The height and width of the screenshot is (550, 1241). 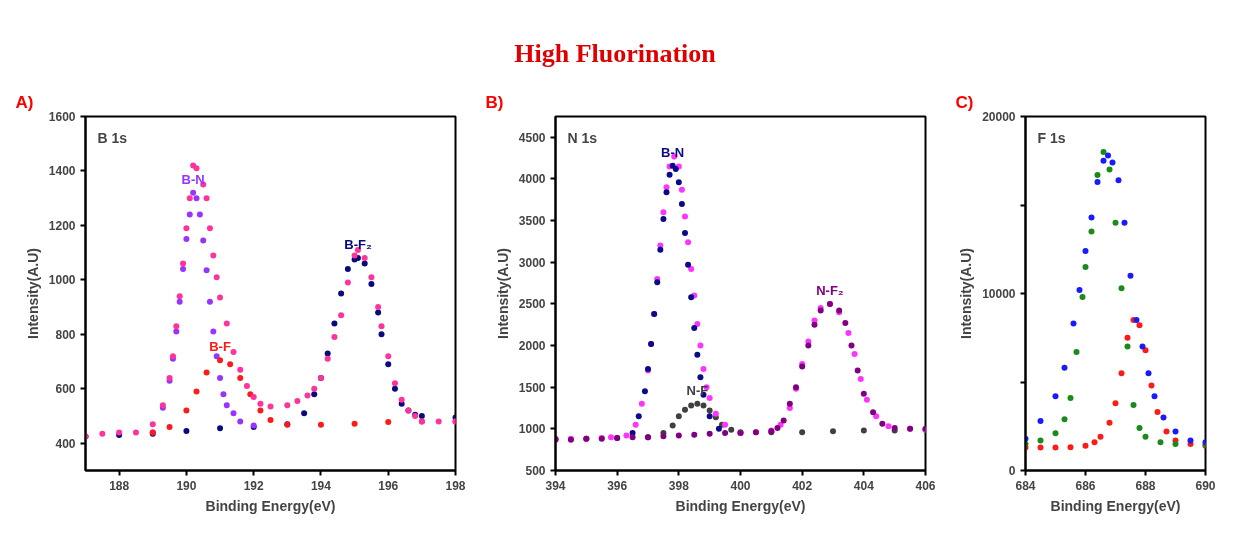 I want to click on y-tick-label: 1500, so click(x=532, y=387).